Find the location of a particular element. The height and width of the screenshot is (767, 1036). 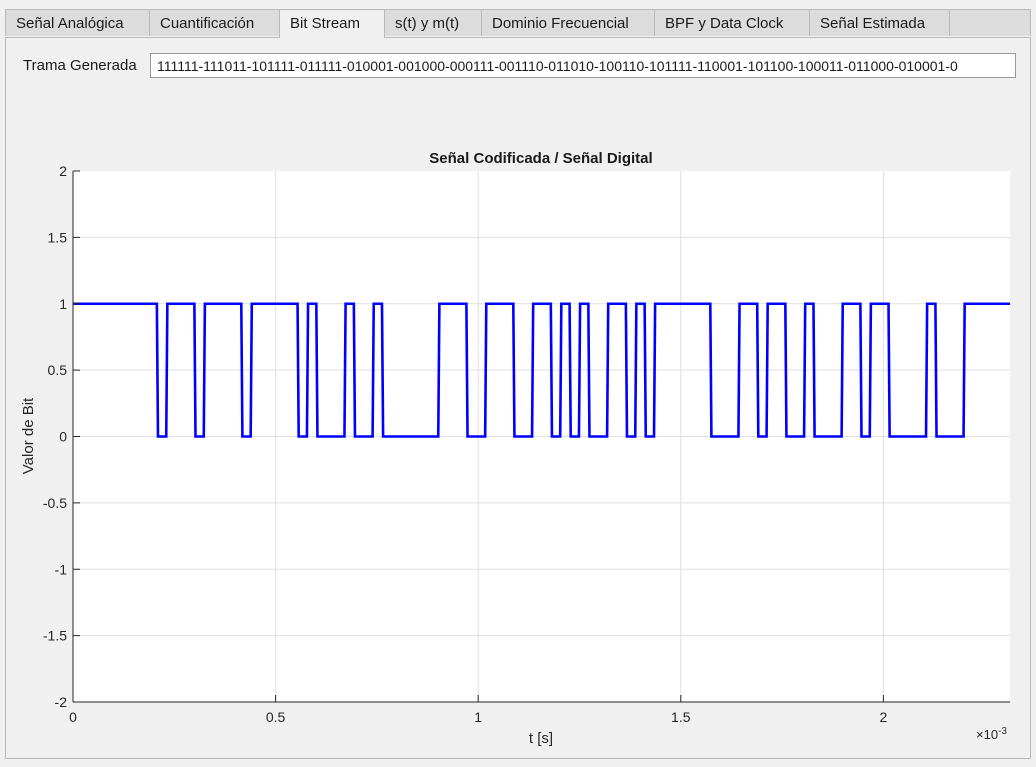

tab-label: Bit Stream is located at coordinates (325, 23).